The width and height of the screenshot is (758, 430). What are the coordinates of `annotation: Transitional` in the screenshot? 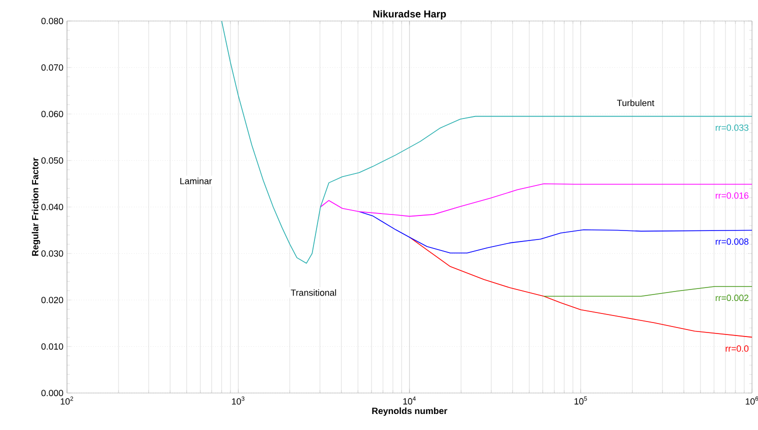 It's located at (313, 292).